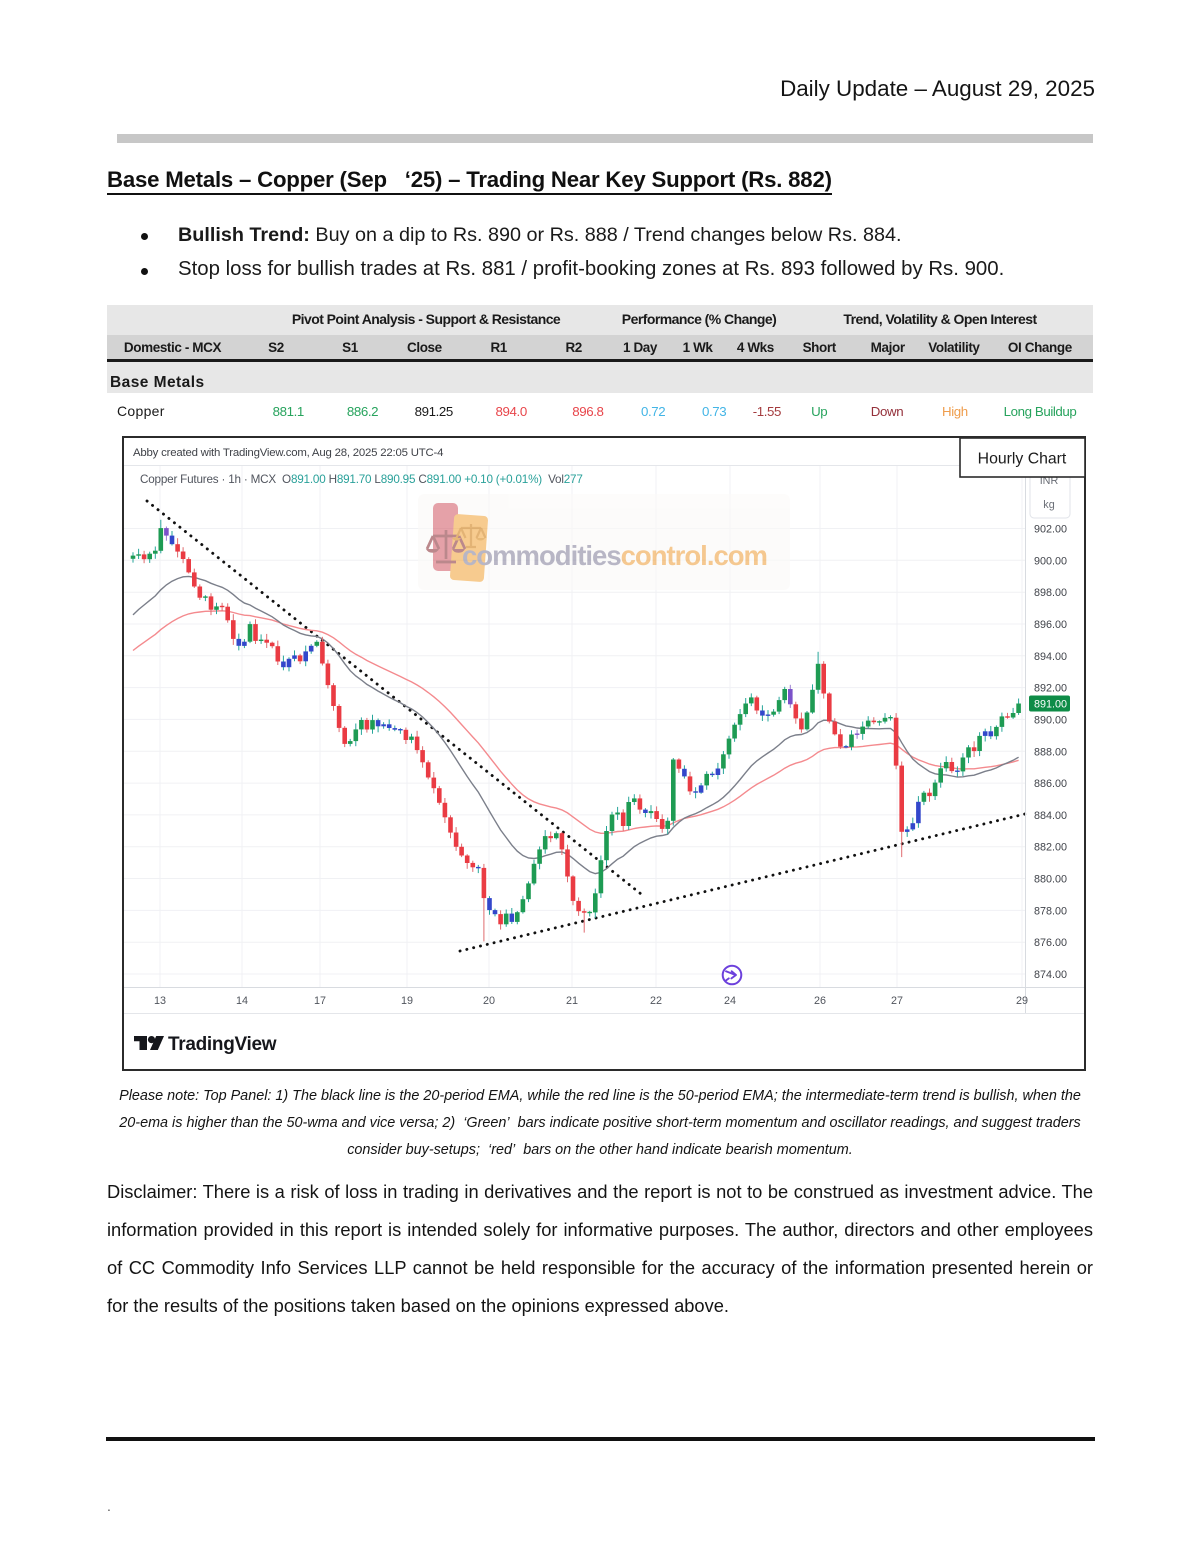 This screenshot has width=1200, height=1553. What do you see at coordinates (656, 1001) in the screenshot?
I see `svg-text: 22` at bounding box center [656, 1001].